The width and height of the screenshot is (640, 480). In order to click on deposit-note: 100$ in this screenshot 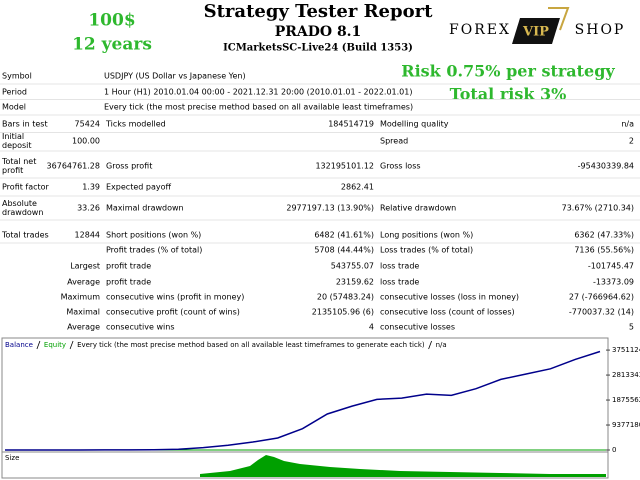, I will do `click(111, 21)`.